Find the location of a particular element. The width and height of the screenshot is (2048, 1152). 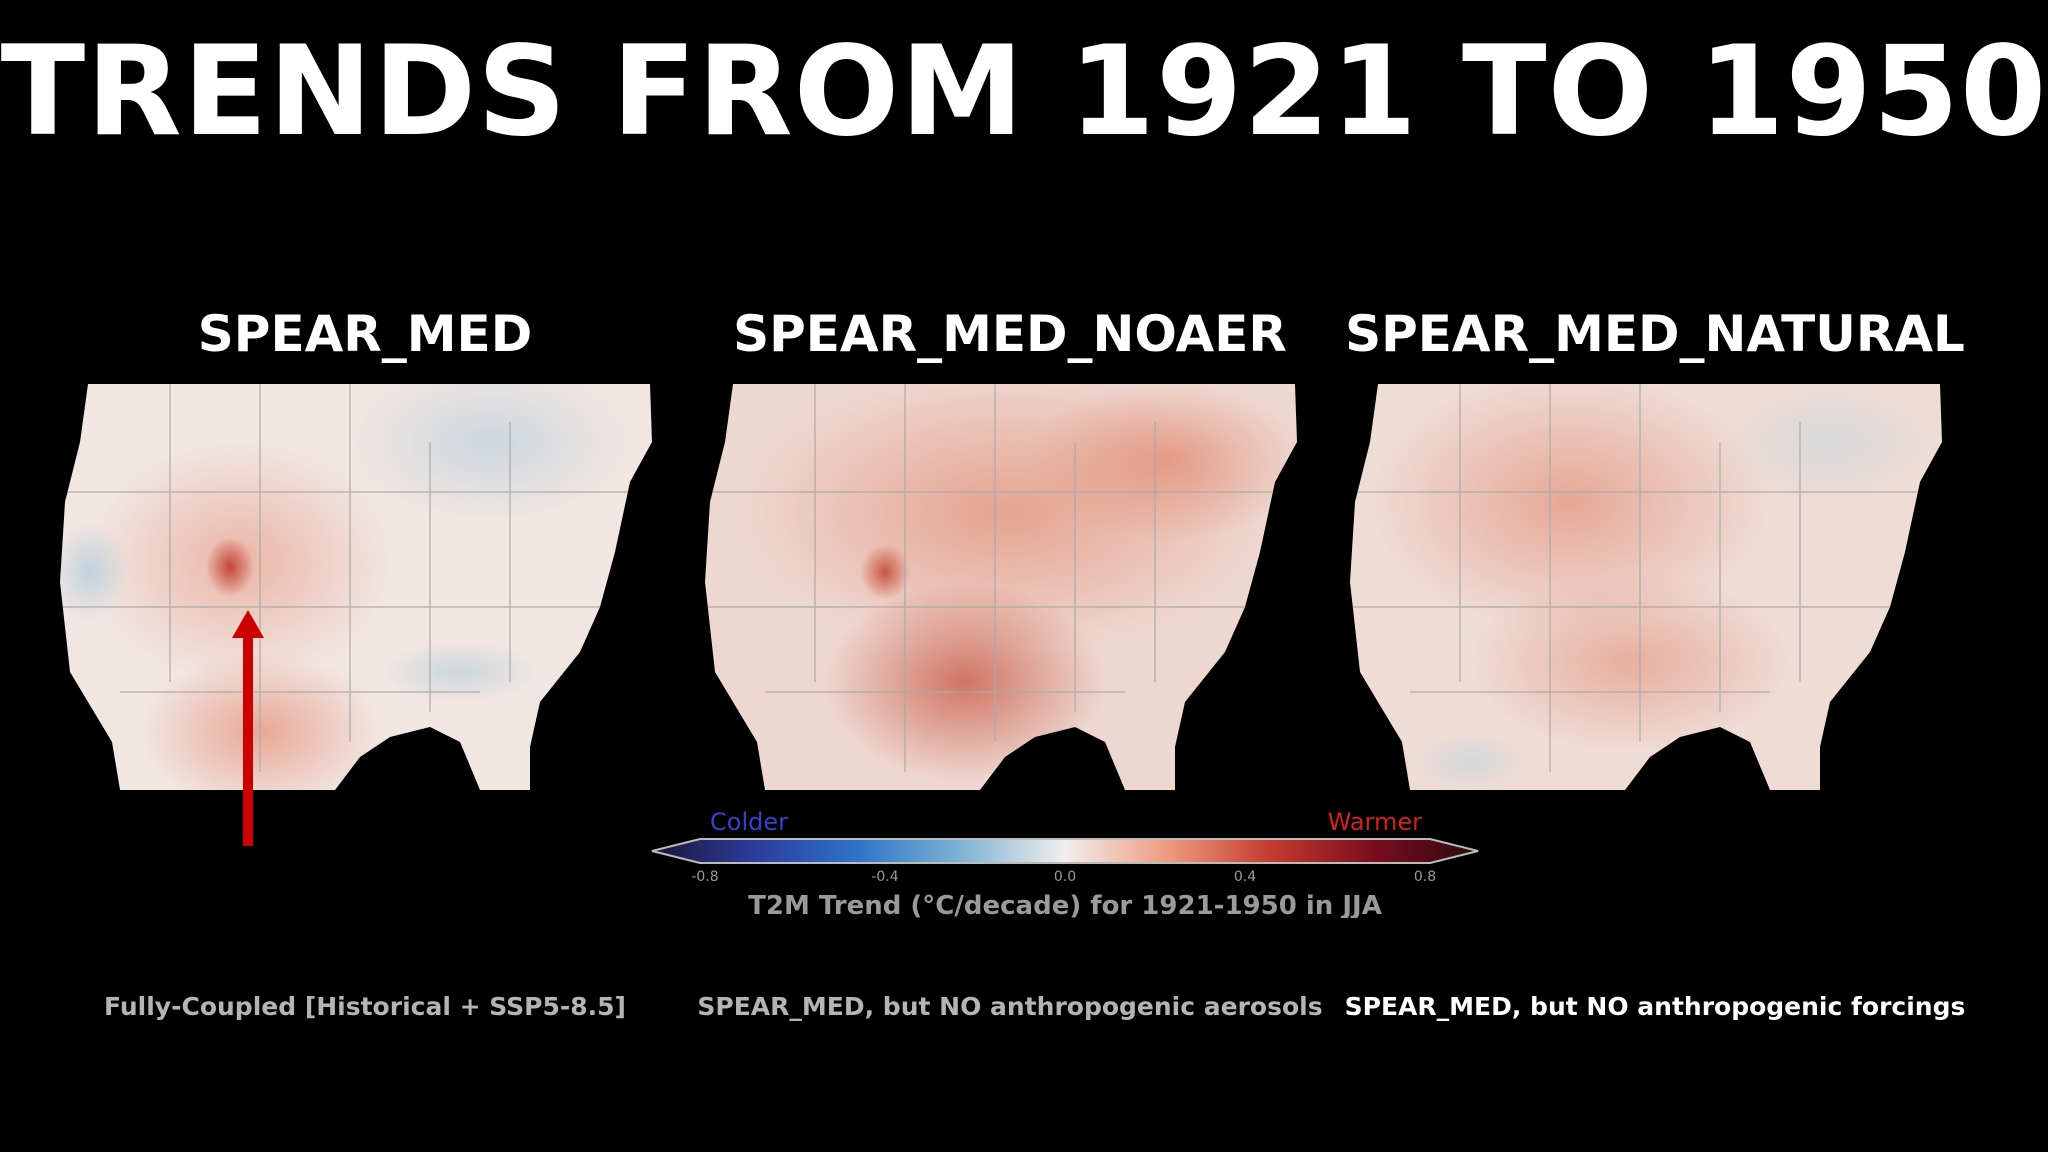

map-spear-med-noaer is located at coordinates (1005, 587).